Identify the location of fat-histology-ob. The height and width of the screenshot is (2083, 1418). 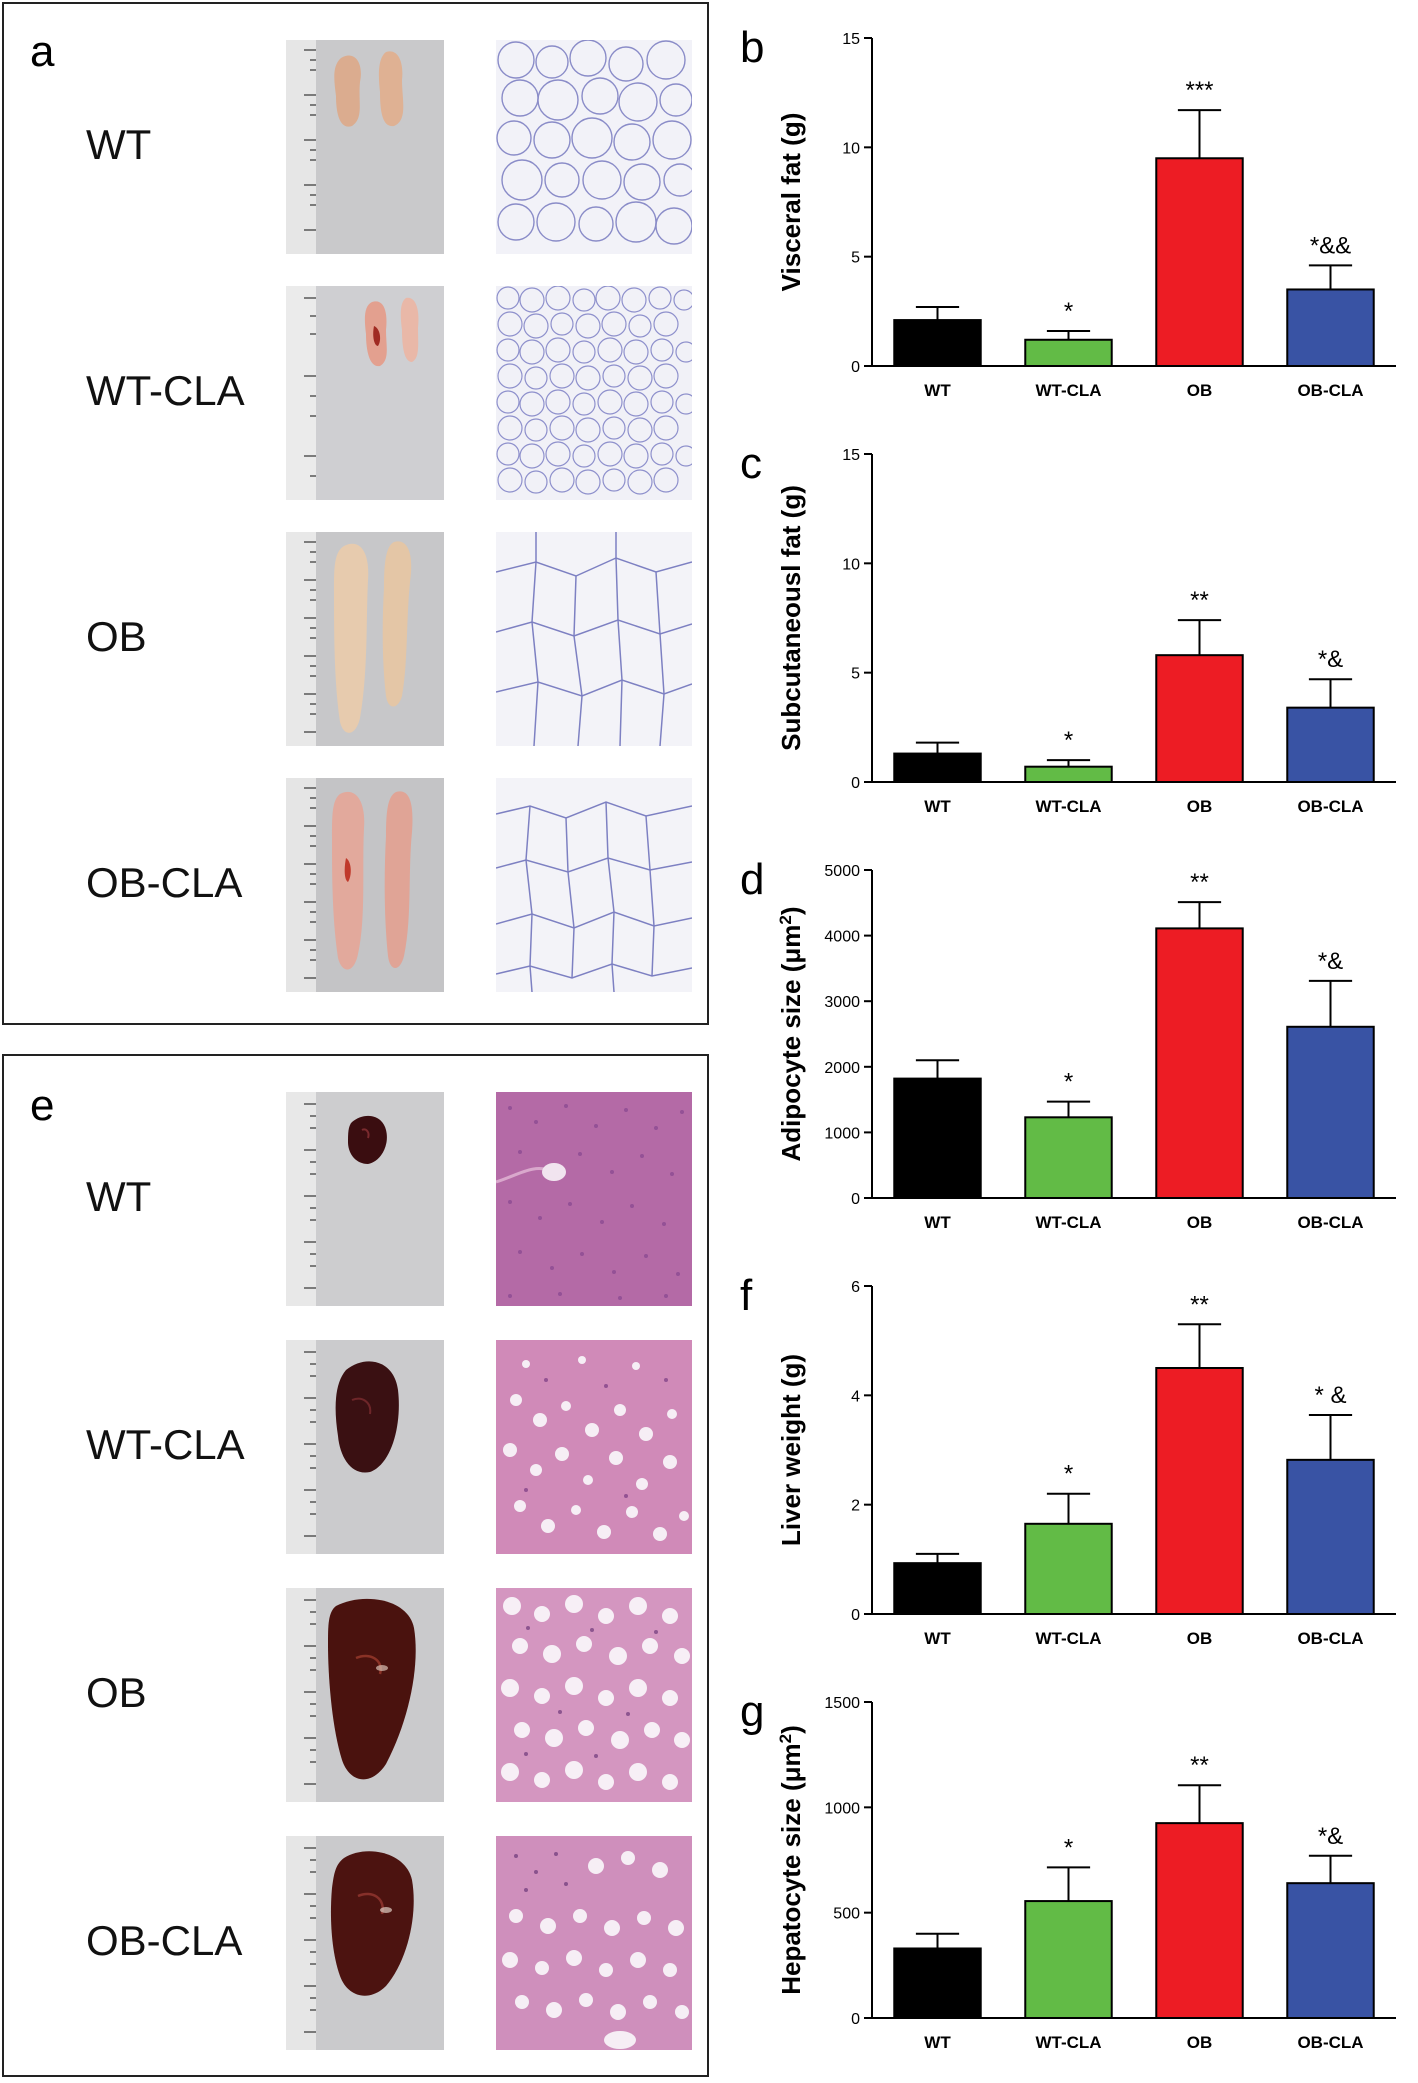
(594, 639).